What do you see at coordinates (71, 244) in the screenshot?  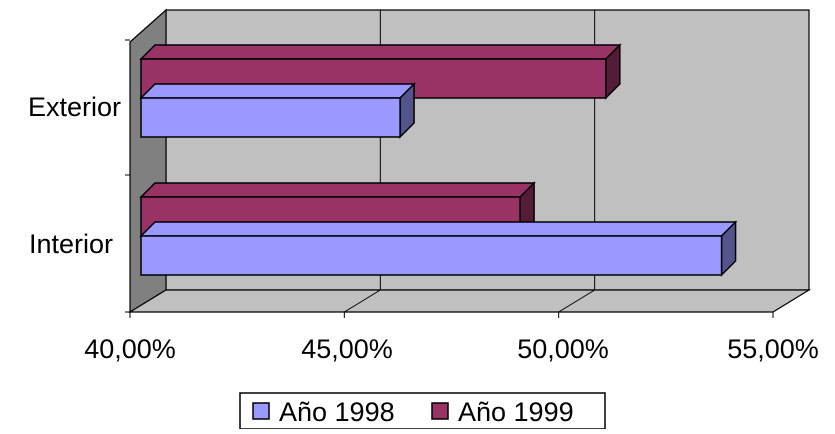 I see `y-category-label: Interior` at bounding box center [71, 244].